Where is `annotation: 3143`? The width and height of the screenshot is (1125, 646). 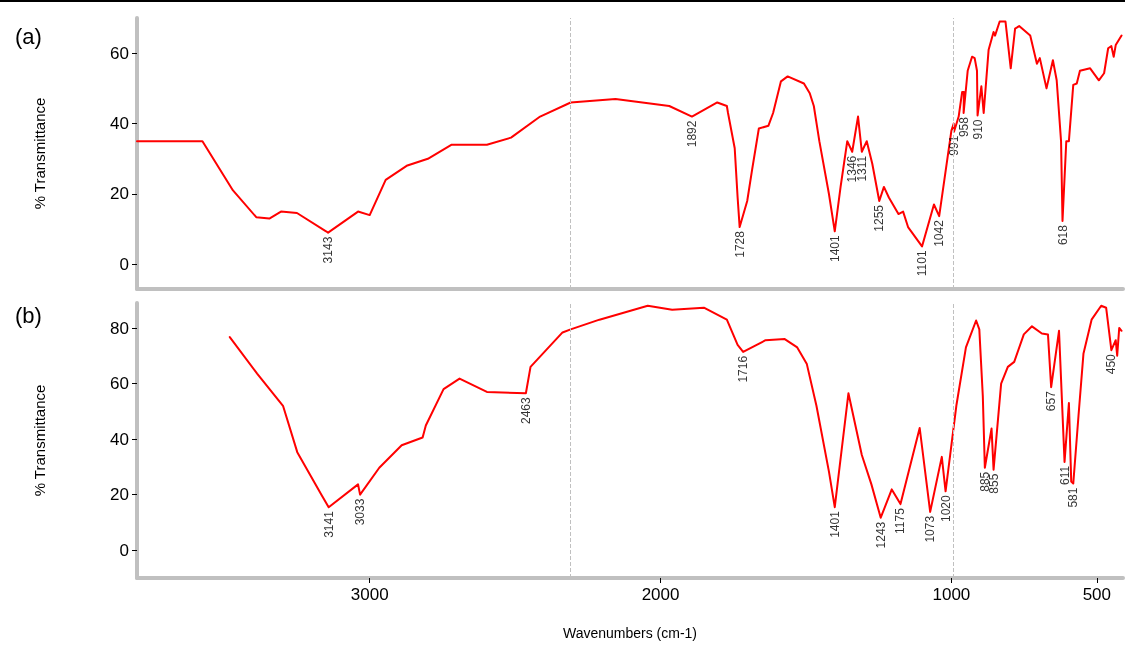
annotation: 3143 is located at coordinates (328, 250).